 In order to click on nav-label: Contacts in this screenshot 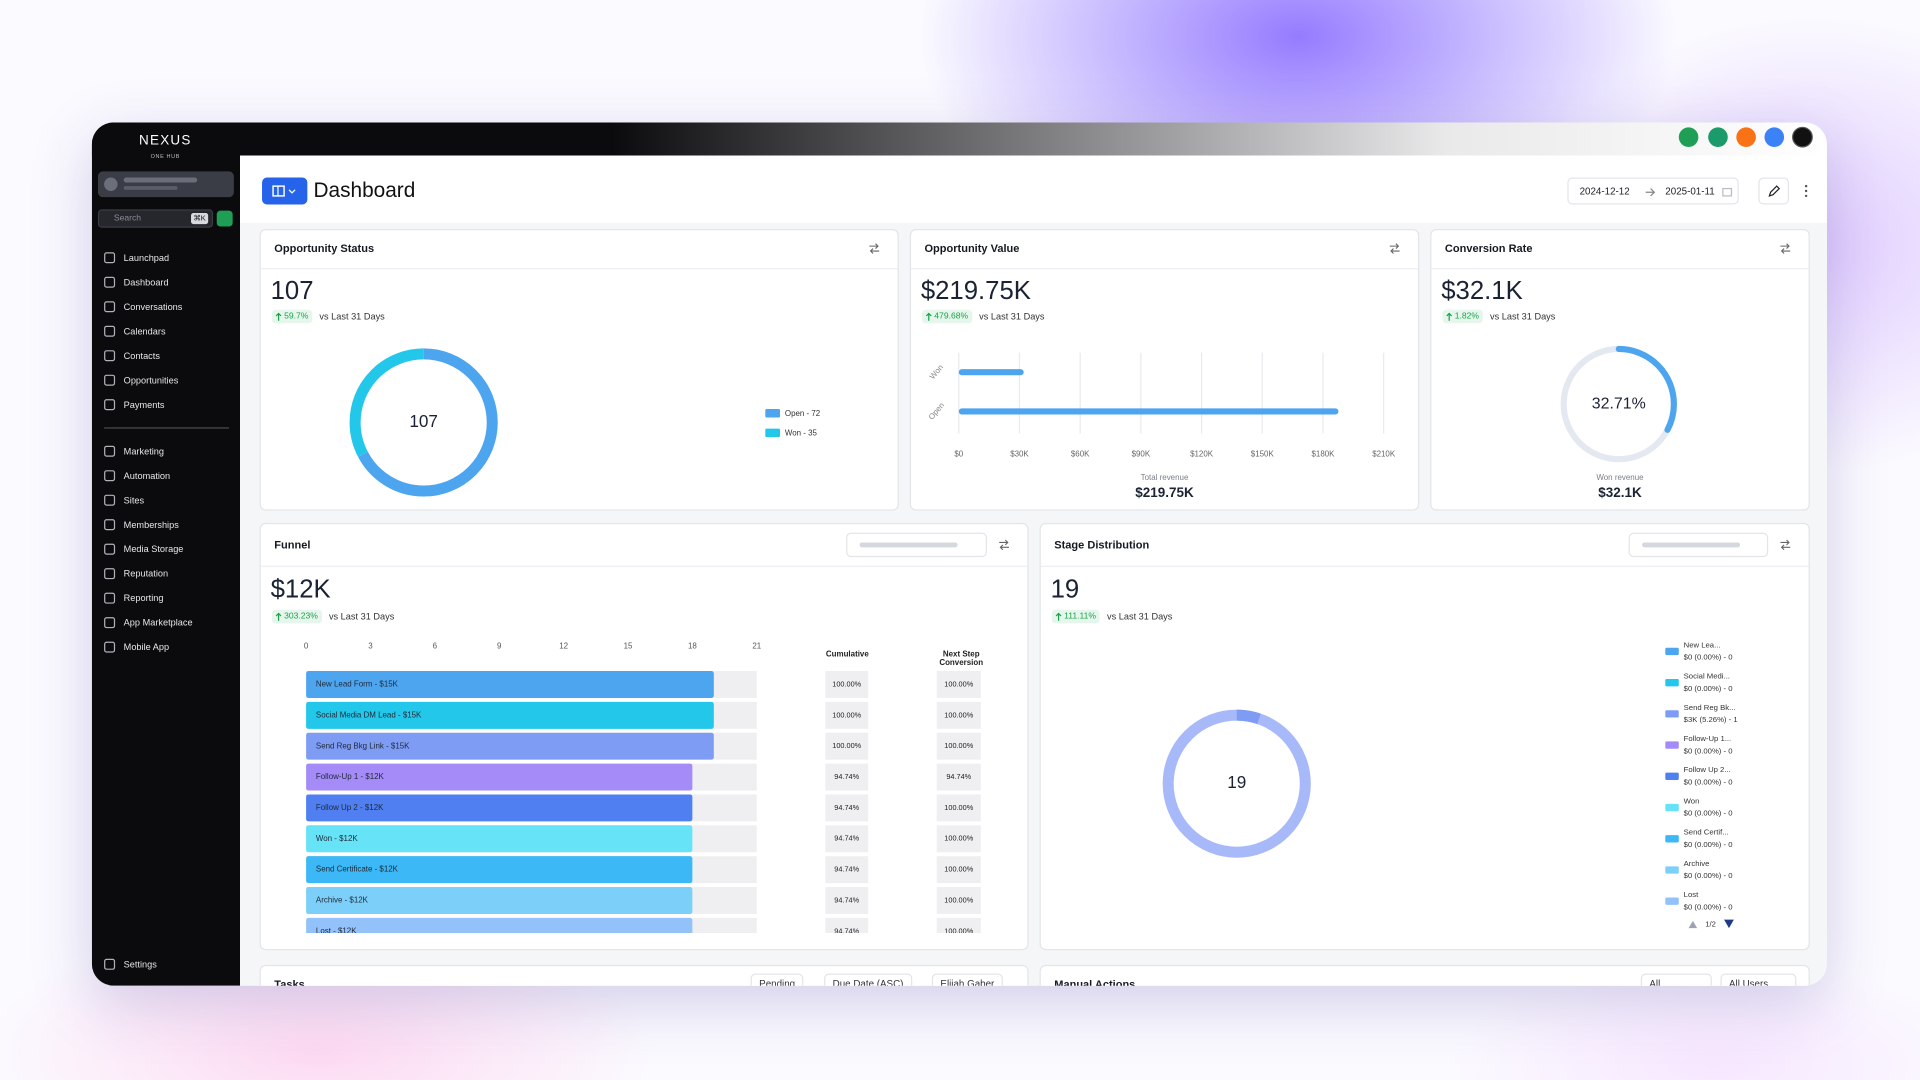, I will do `click(141, 355)`.